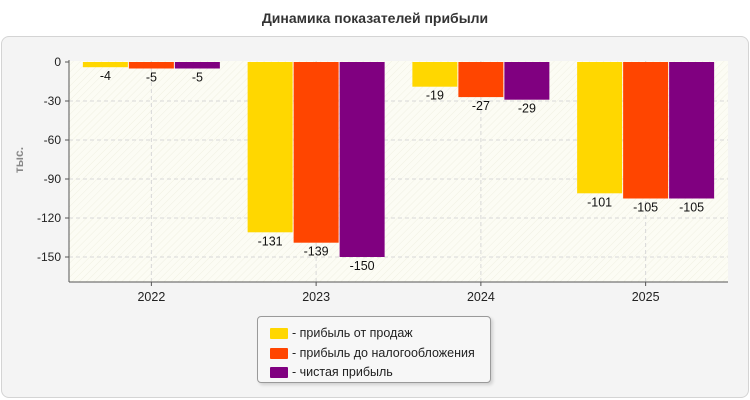 The image size is (750, 400). I want to click on bar-value-label: -19, so click(435, 96).